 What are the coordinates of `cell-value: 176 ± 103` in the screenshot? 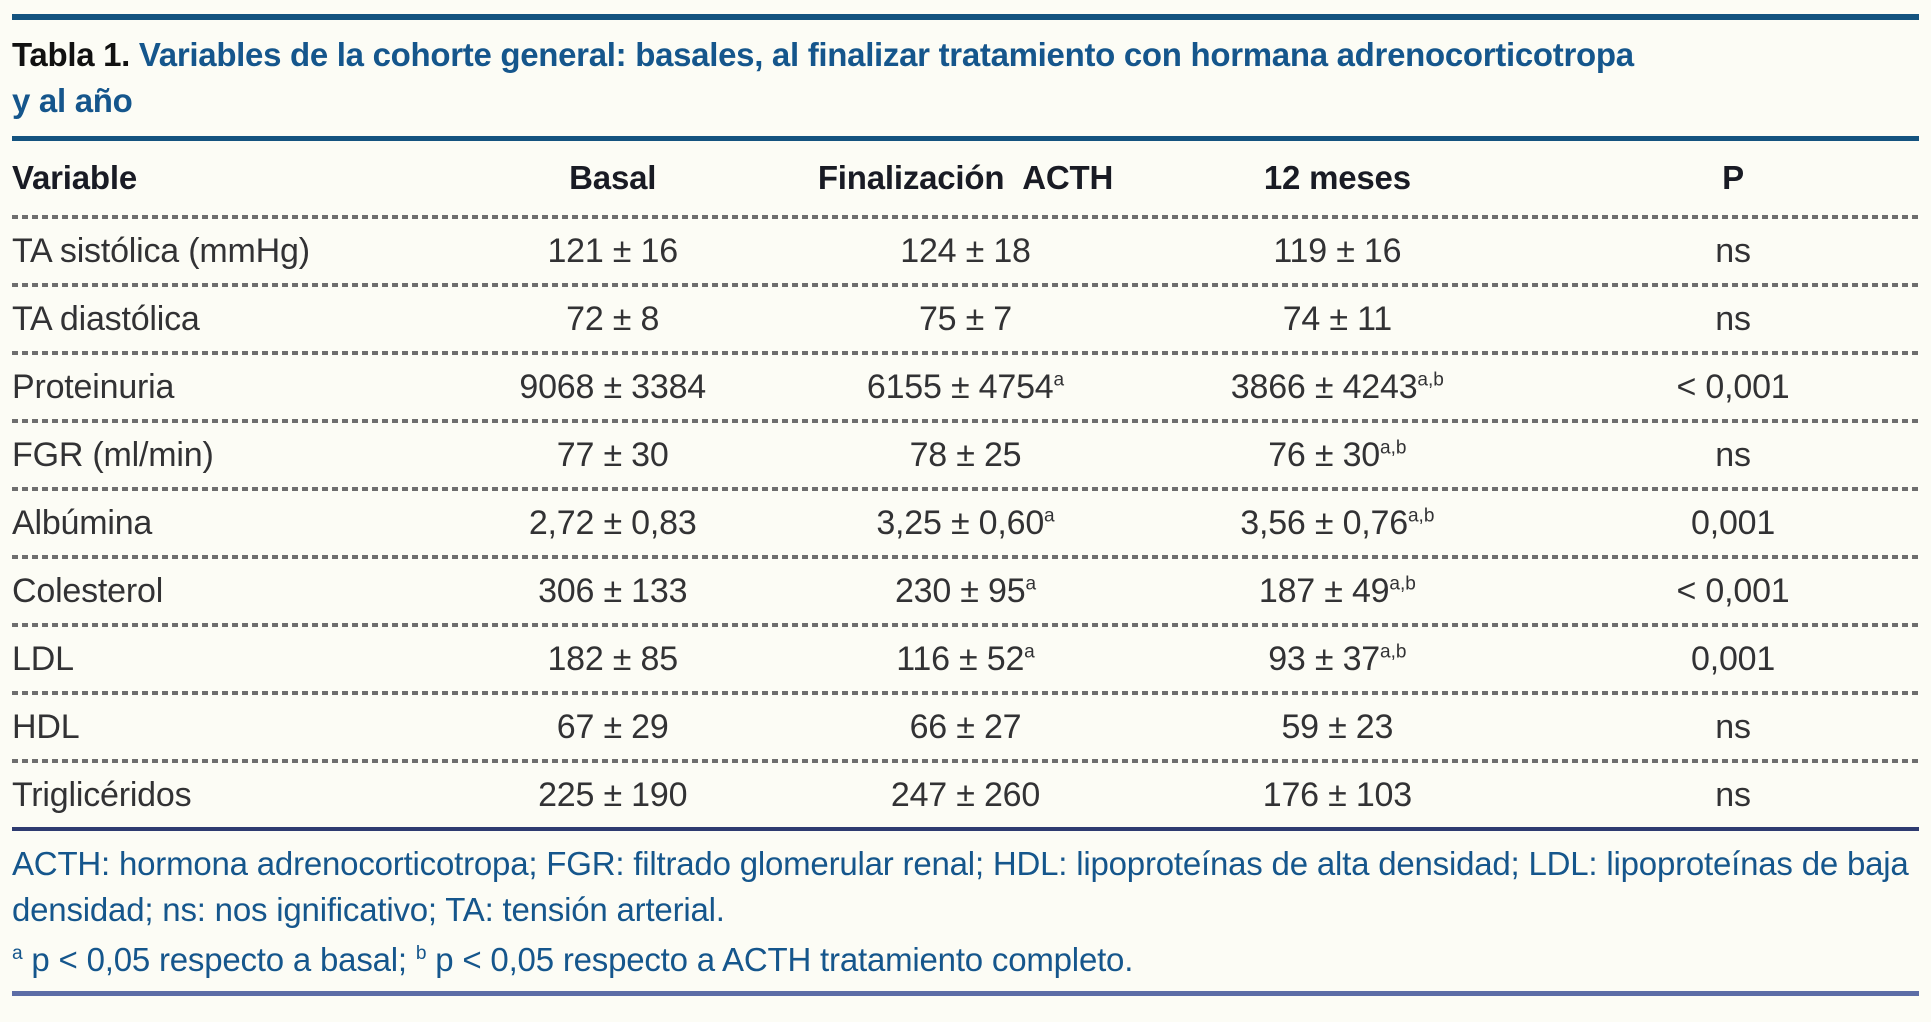 It's located at (1337, 794).